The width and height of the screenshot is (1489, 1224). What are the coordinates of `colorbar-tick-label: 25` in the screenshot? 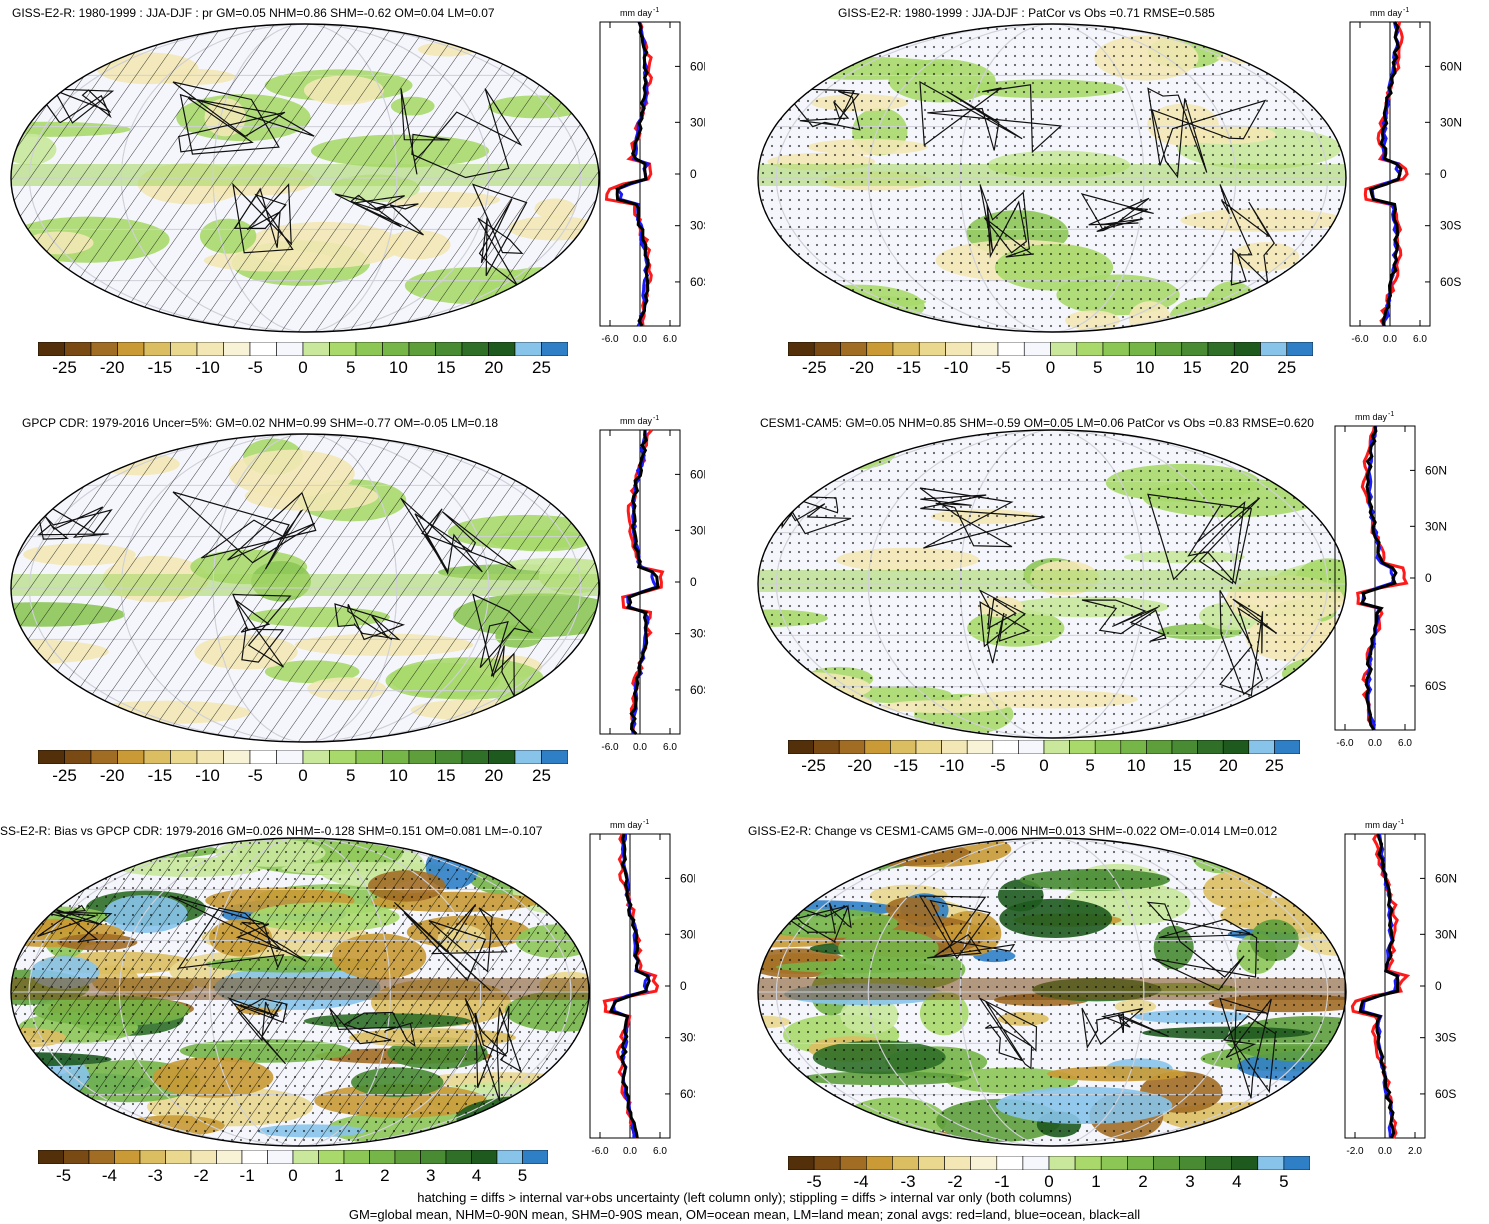 It's located at (1287, 367).